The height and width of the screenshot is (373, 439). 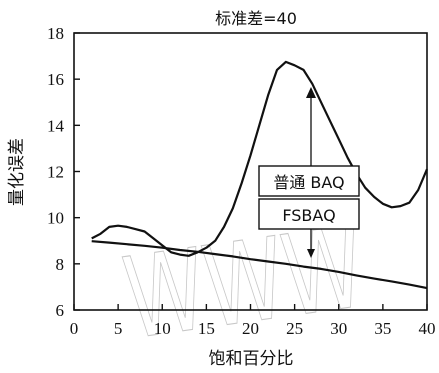 I want to click on x-tick-label: 30, so click(x=338, y=328).